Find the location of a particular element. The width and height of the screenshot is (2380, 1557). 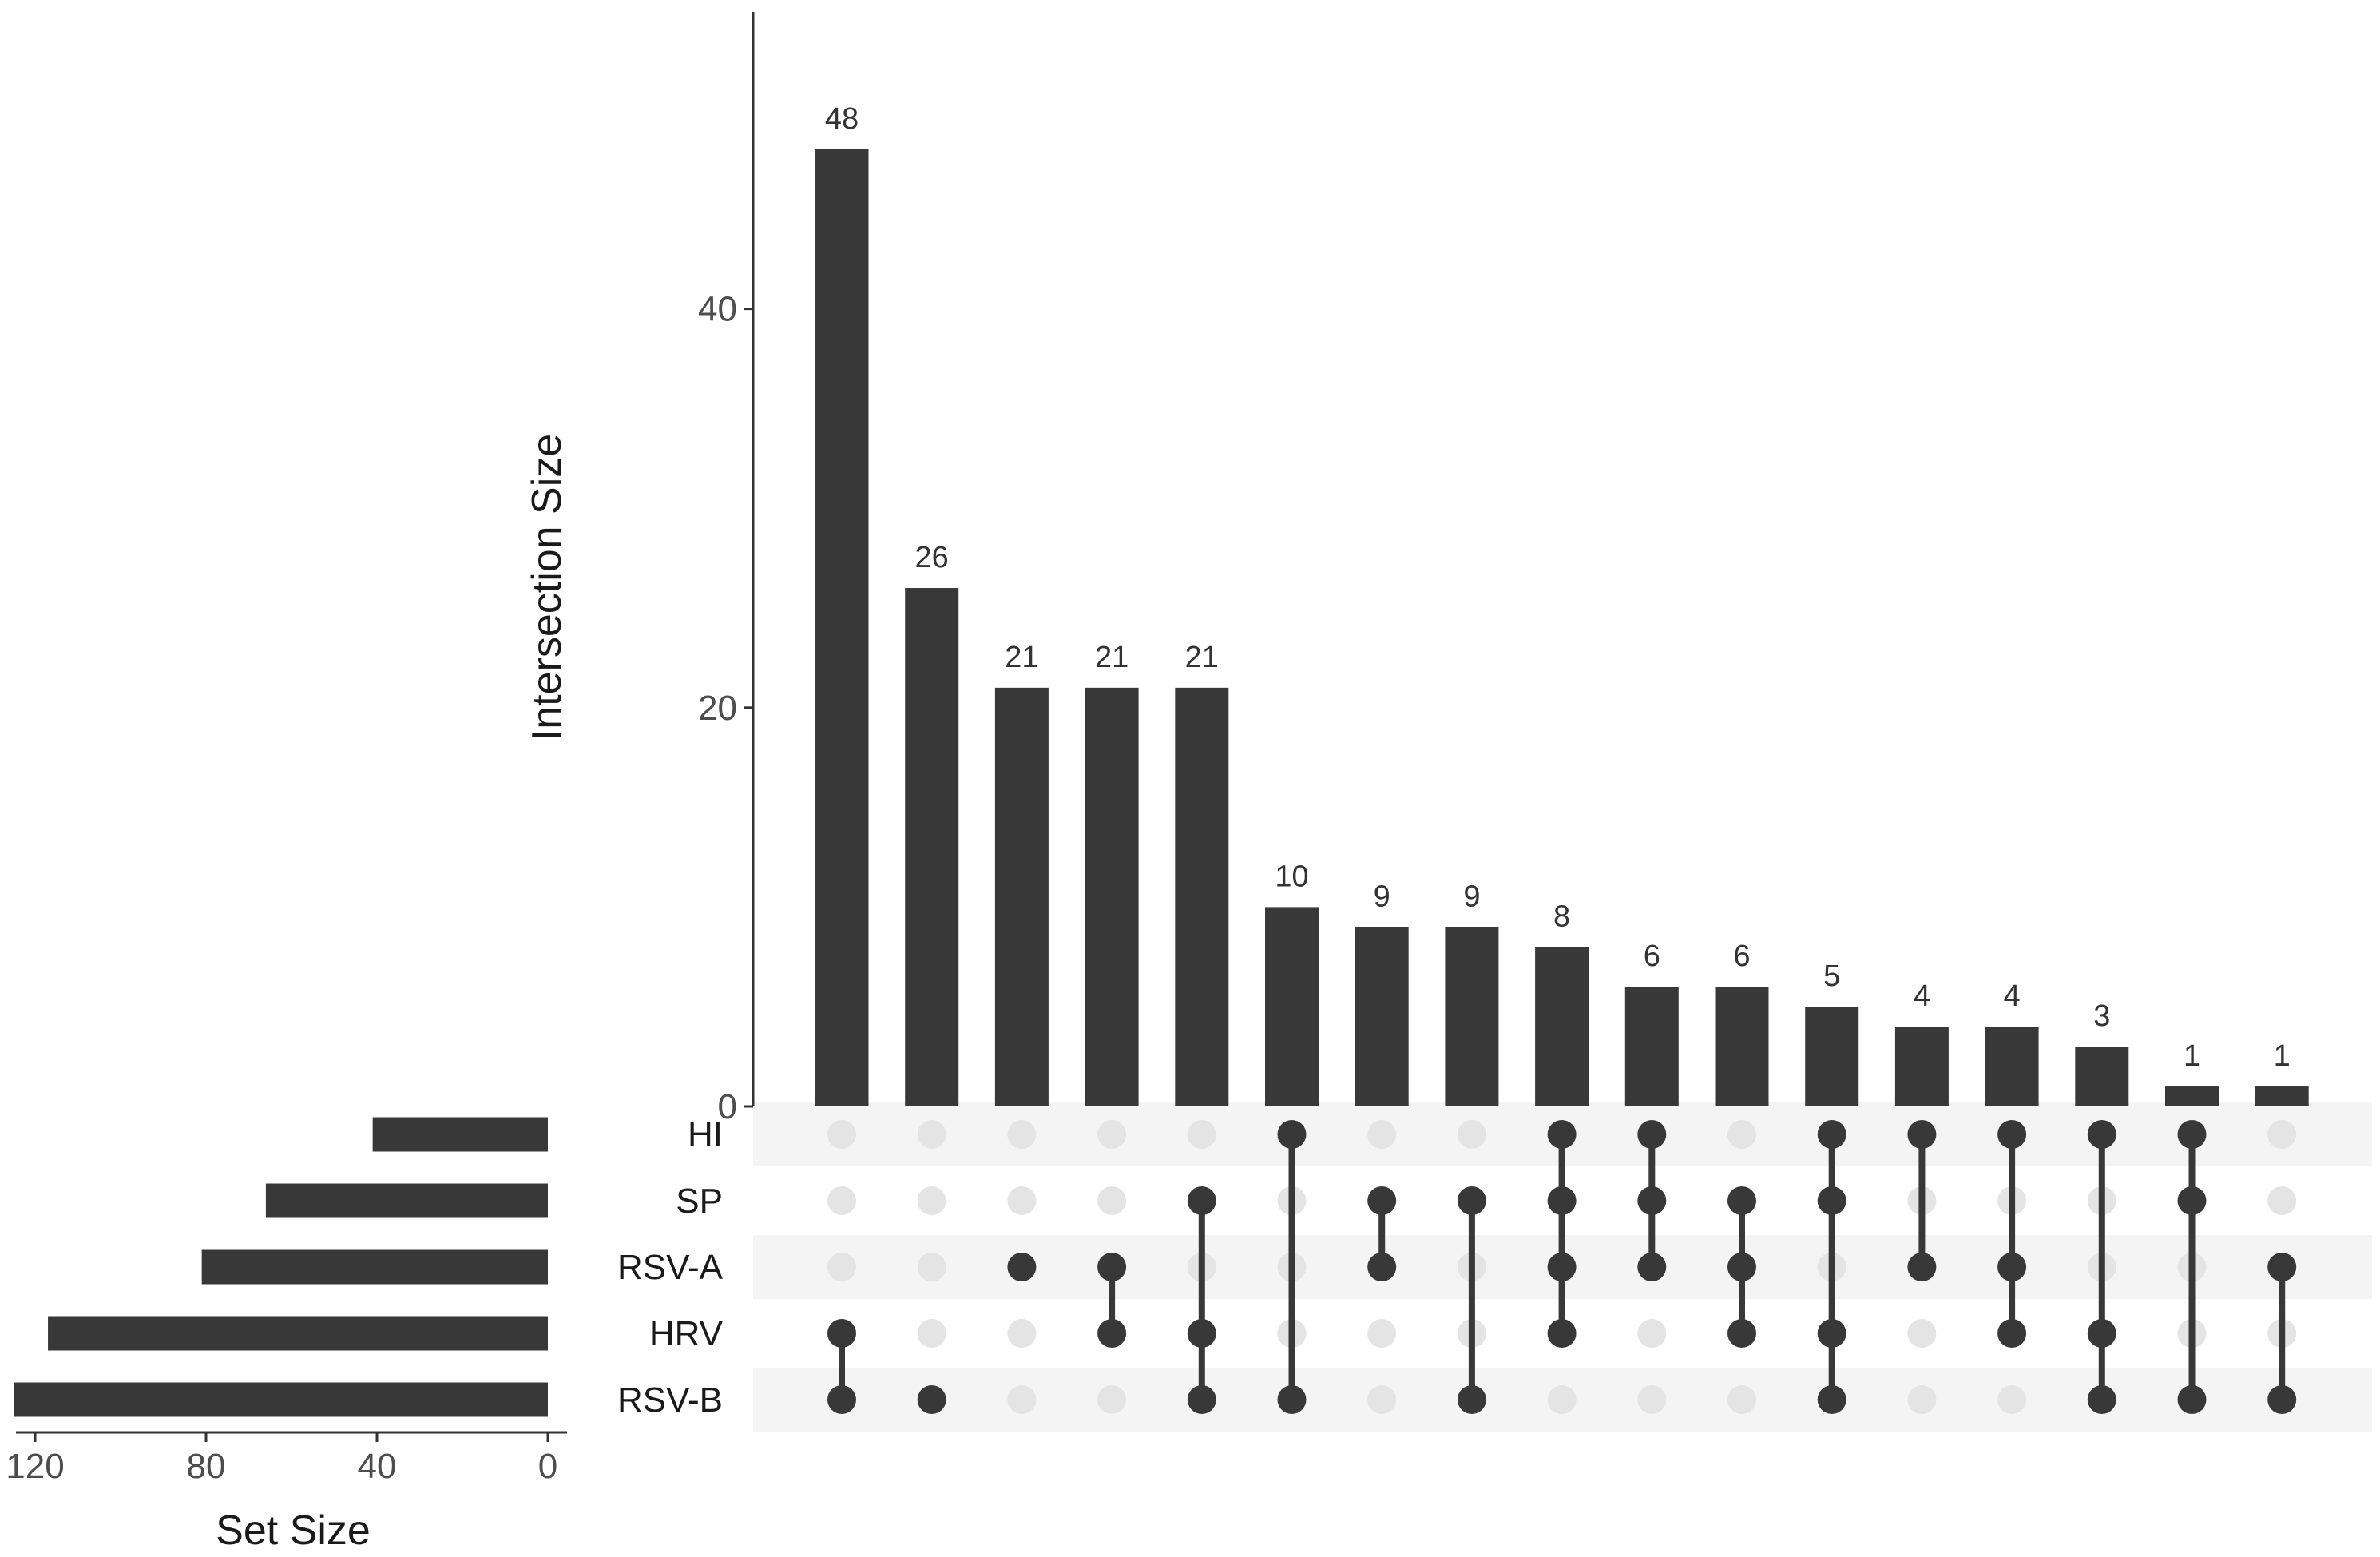

set-size-axis: 120 80 40 0 is located at coordinates (286, 1458).